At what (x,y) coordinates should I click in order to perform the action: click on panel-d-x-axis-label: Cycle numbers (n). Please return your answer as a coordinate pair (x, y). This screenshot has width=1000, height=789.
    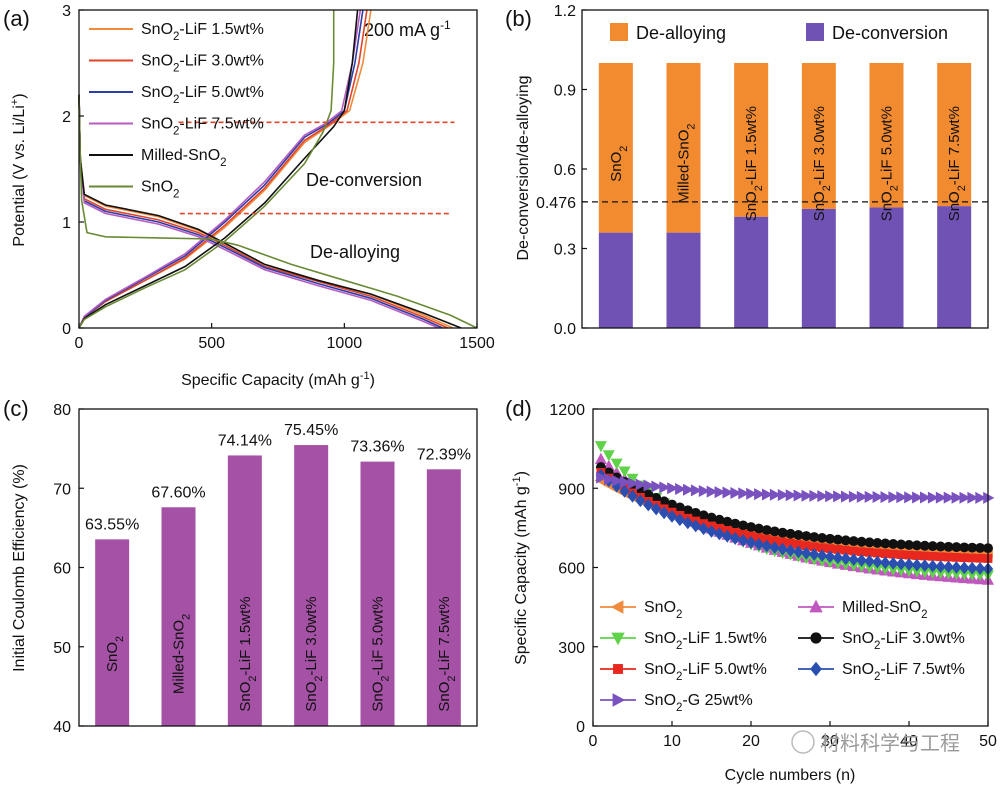
    Looking at the image, I should click on (790, 775).